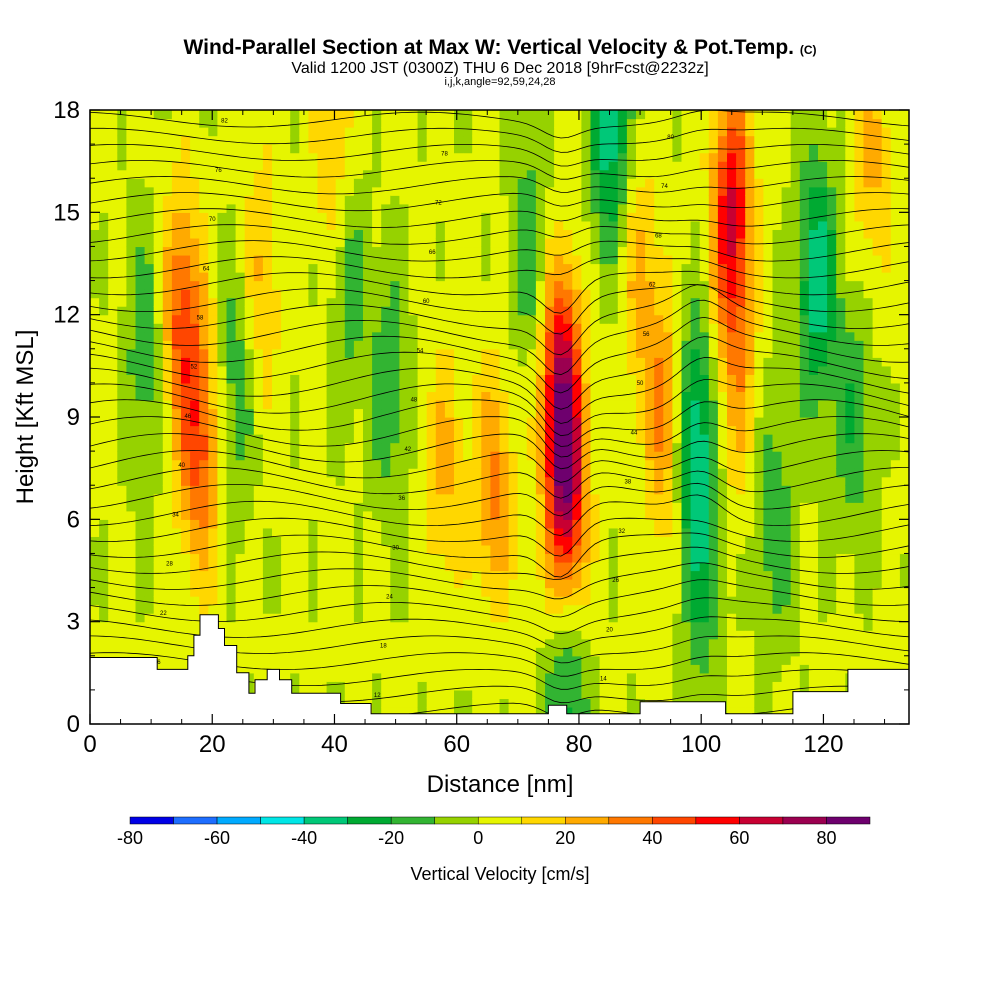  Describe the element at coordinates (670, 138) in the screenshot. I see `theta-contour-label: 80` at that location.